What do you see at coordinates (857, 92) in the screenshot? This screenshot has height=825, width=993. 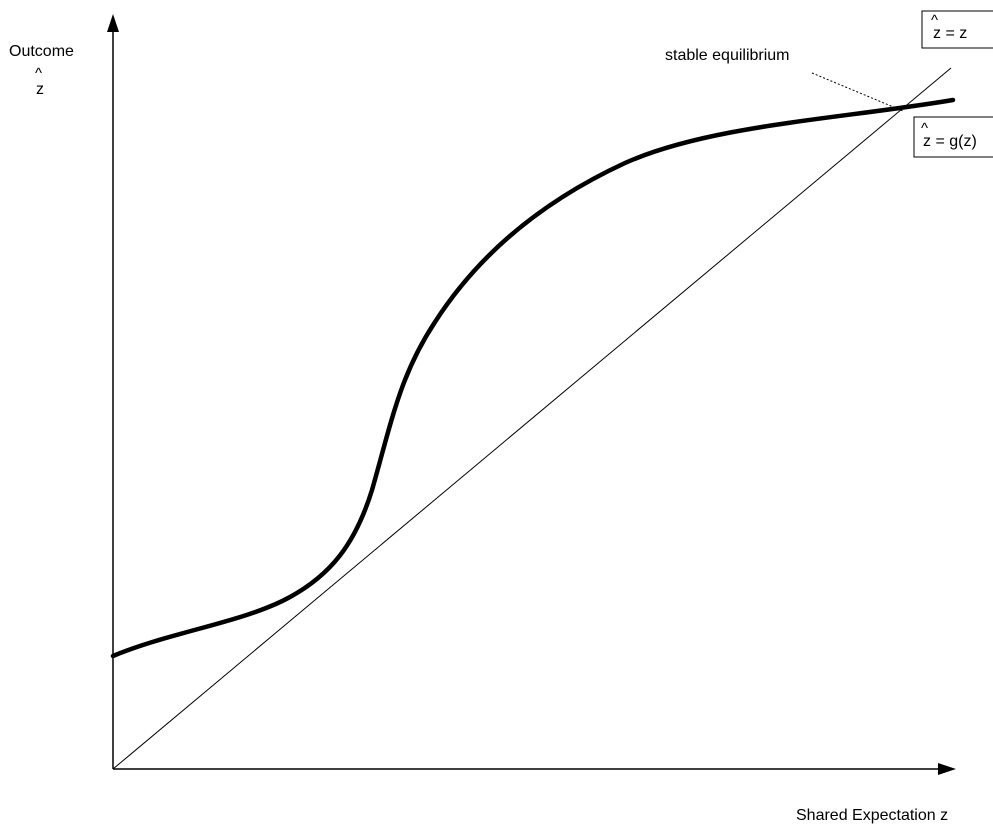 I see `equilibrium-leader-line` at bounding box center [857, 92].